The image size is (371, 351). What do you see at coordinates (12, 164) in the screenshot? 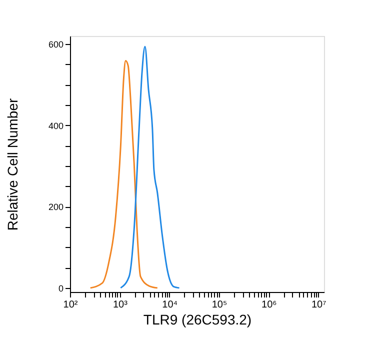
I see `y-axis-title: Relative Cell Number` at bounding box center [12, 164].